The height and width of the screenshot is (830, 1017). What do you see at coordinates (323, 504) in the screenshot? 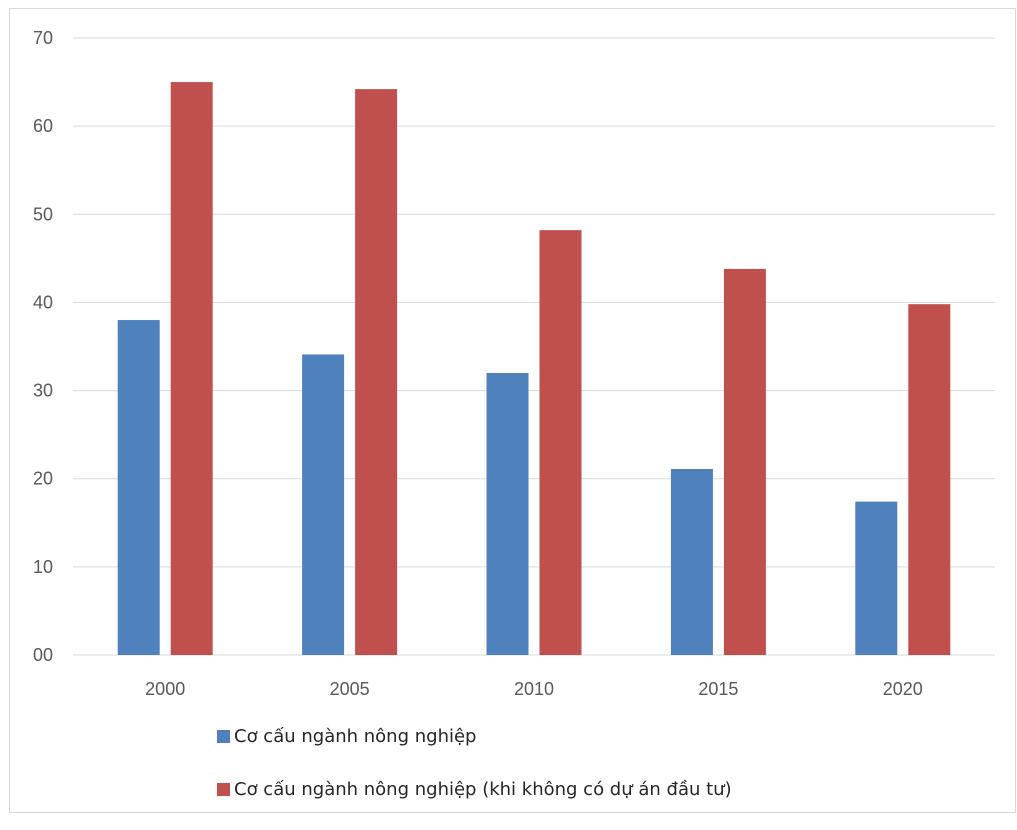
I see `bar-series-1-2005` at bounding box center [323, 504].